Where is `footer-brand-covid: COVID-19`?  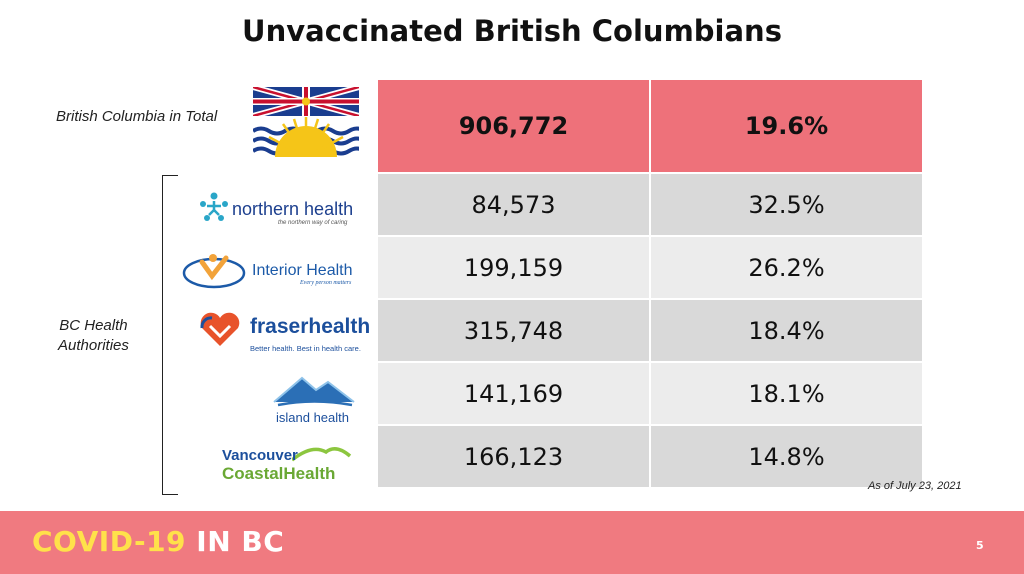 footer-brand-covid: COVID-19 is located at coordinates (109, 541).